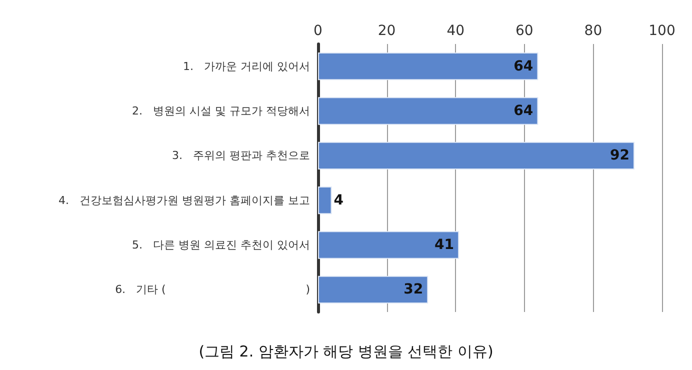 The width and height of the screenshot is (692, 370). I want to click on y-tick-label: 3. 주위의 평판과 추천으로, so click(241, 155).